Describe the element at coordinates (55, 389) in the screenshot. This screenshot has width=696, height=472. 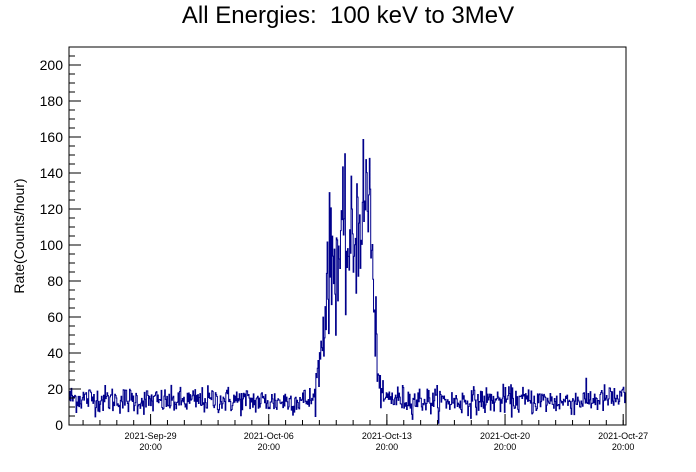
I see `y-tick-label: 20` at that location.